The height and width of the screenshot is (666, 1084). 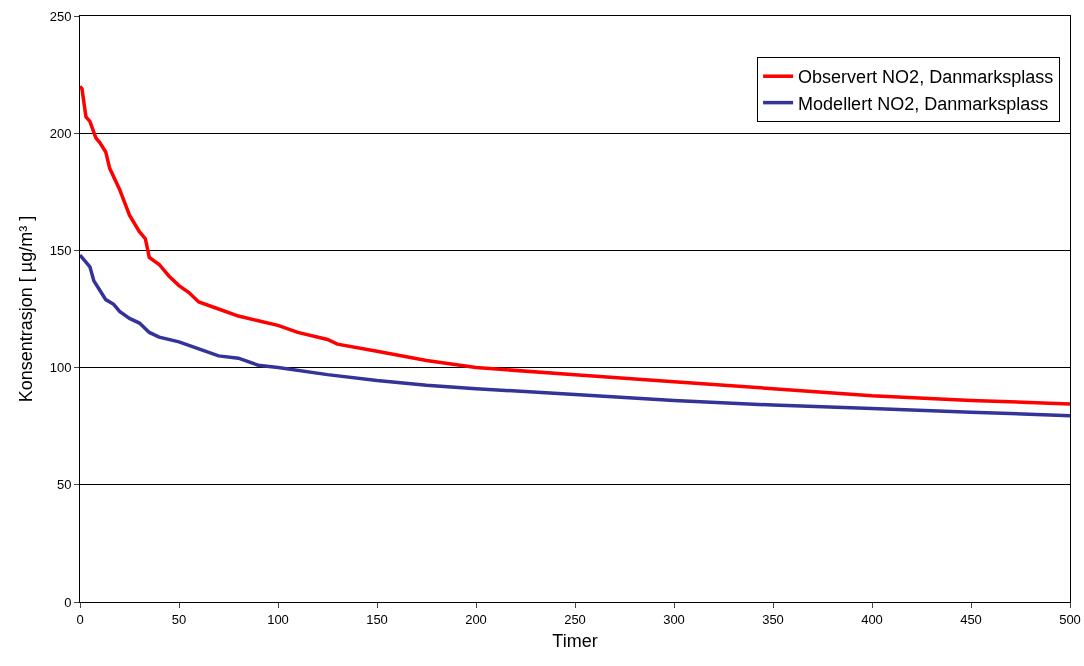 I want to click on x-tick-label: 300, so click(x=674, y=619).